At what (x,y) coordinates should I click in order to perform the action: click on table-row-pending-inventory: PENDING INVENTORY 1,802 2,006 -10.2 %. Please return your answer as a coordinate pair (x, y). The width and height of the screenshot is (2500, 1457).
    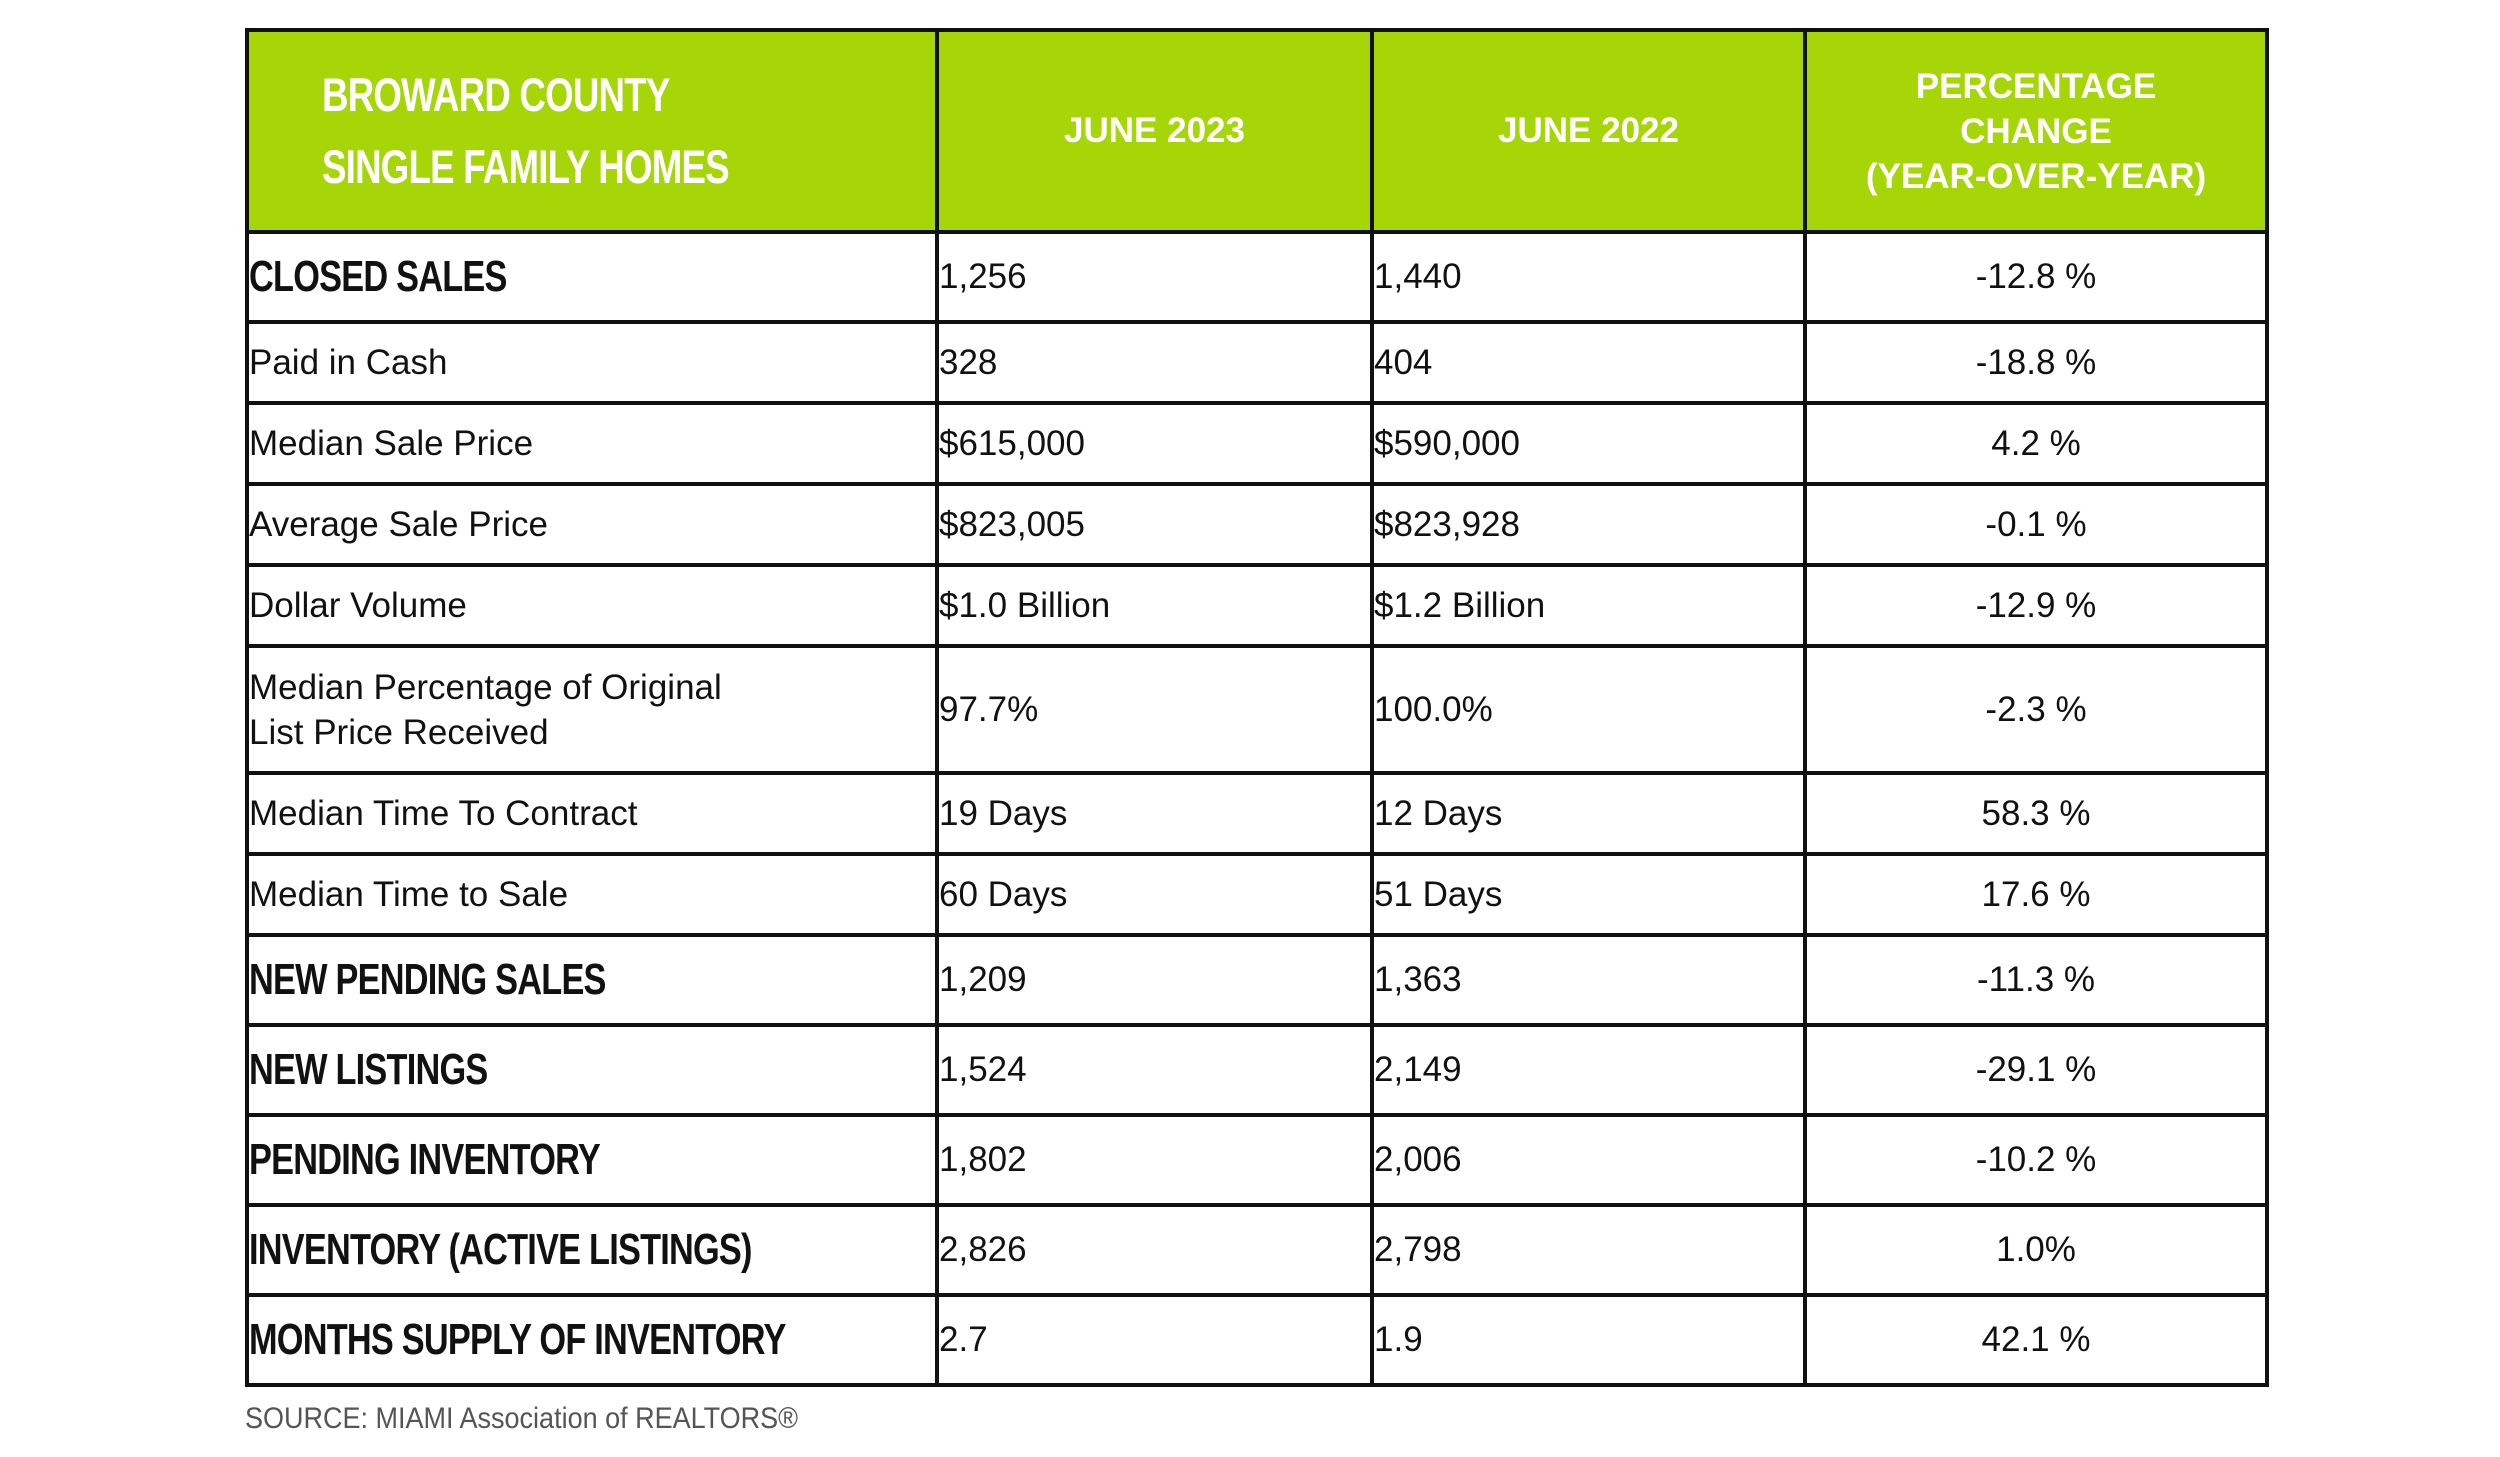
    Looking at the image, I should click on (1257, 1160).